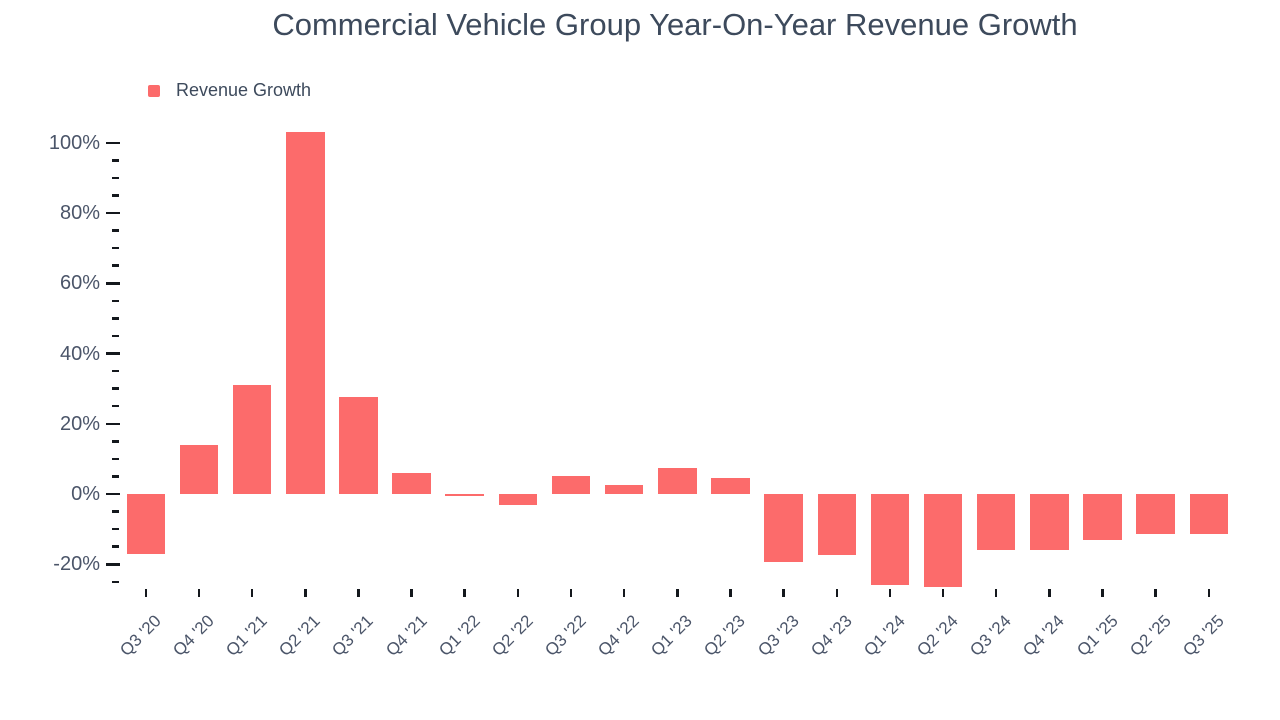 This screenshot has height=720, width=1280. What do you see at coordinates (74, 142) in the screenshot?
I see `y-axis-label: 100%` at bounding box center [74, 142].